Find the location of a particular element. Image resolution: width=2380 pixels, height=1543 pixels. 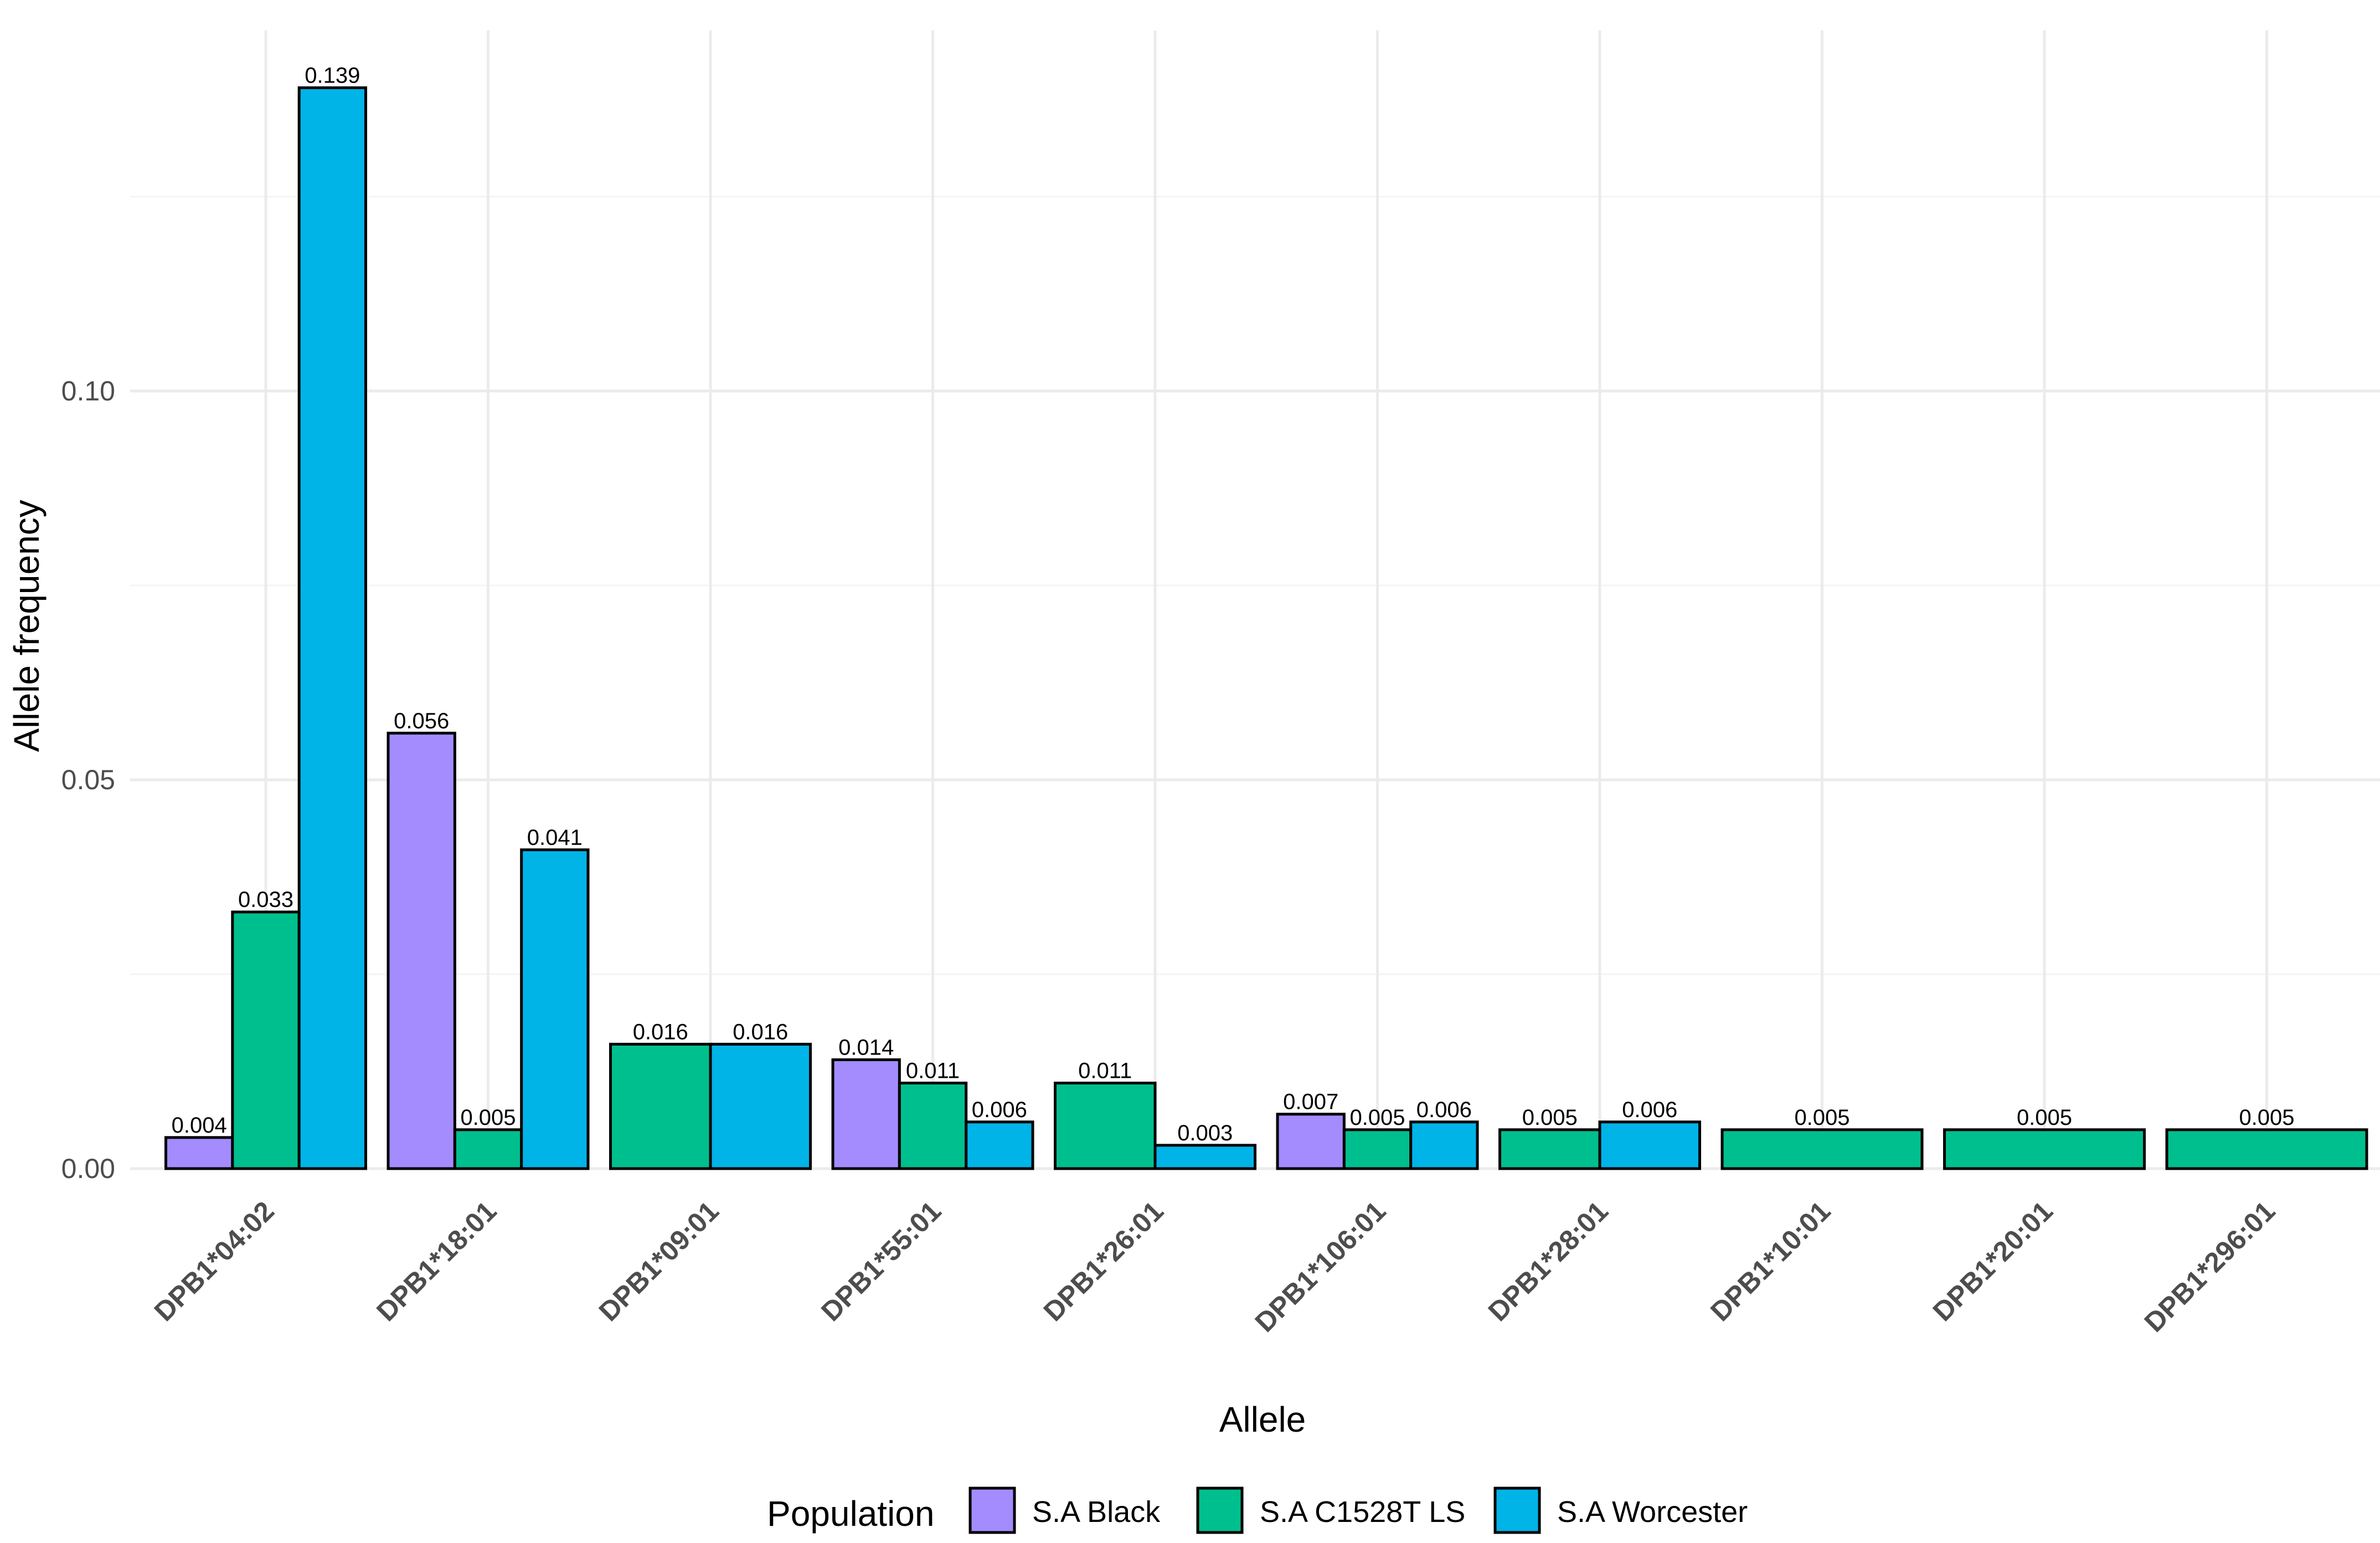

legend-title: Population is located at coordinates (851, 1514).